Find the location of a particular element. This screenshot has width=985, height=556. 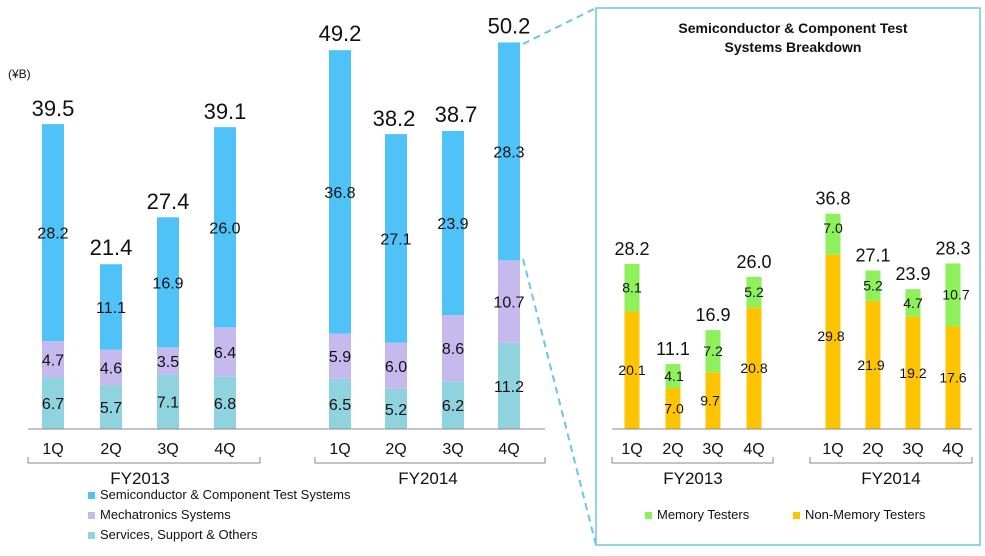

data-label: 20.1 is located at coordinates (631, 370).